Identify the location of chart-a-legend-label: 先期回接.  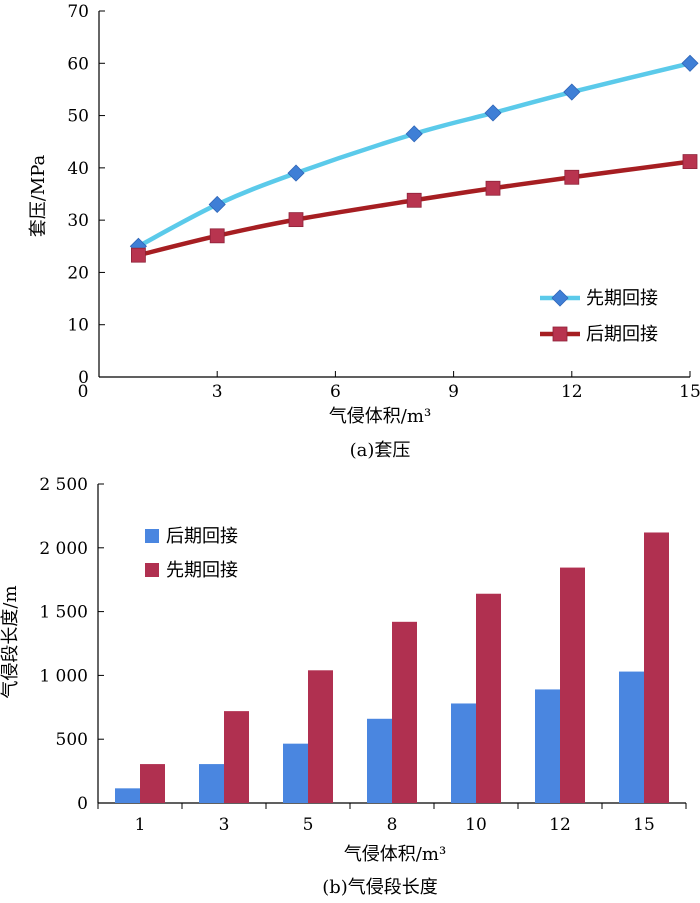
(622, 298).